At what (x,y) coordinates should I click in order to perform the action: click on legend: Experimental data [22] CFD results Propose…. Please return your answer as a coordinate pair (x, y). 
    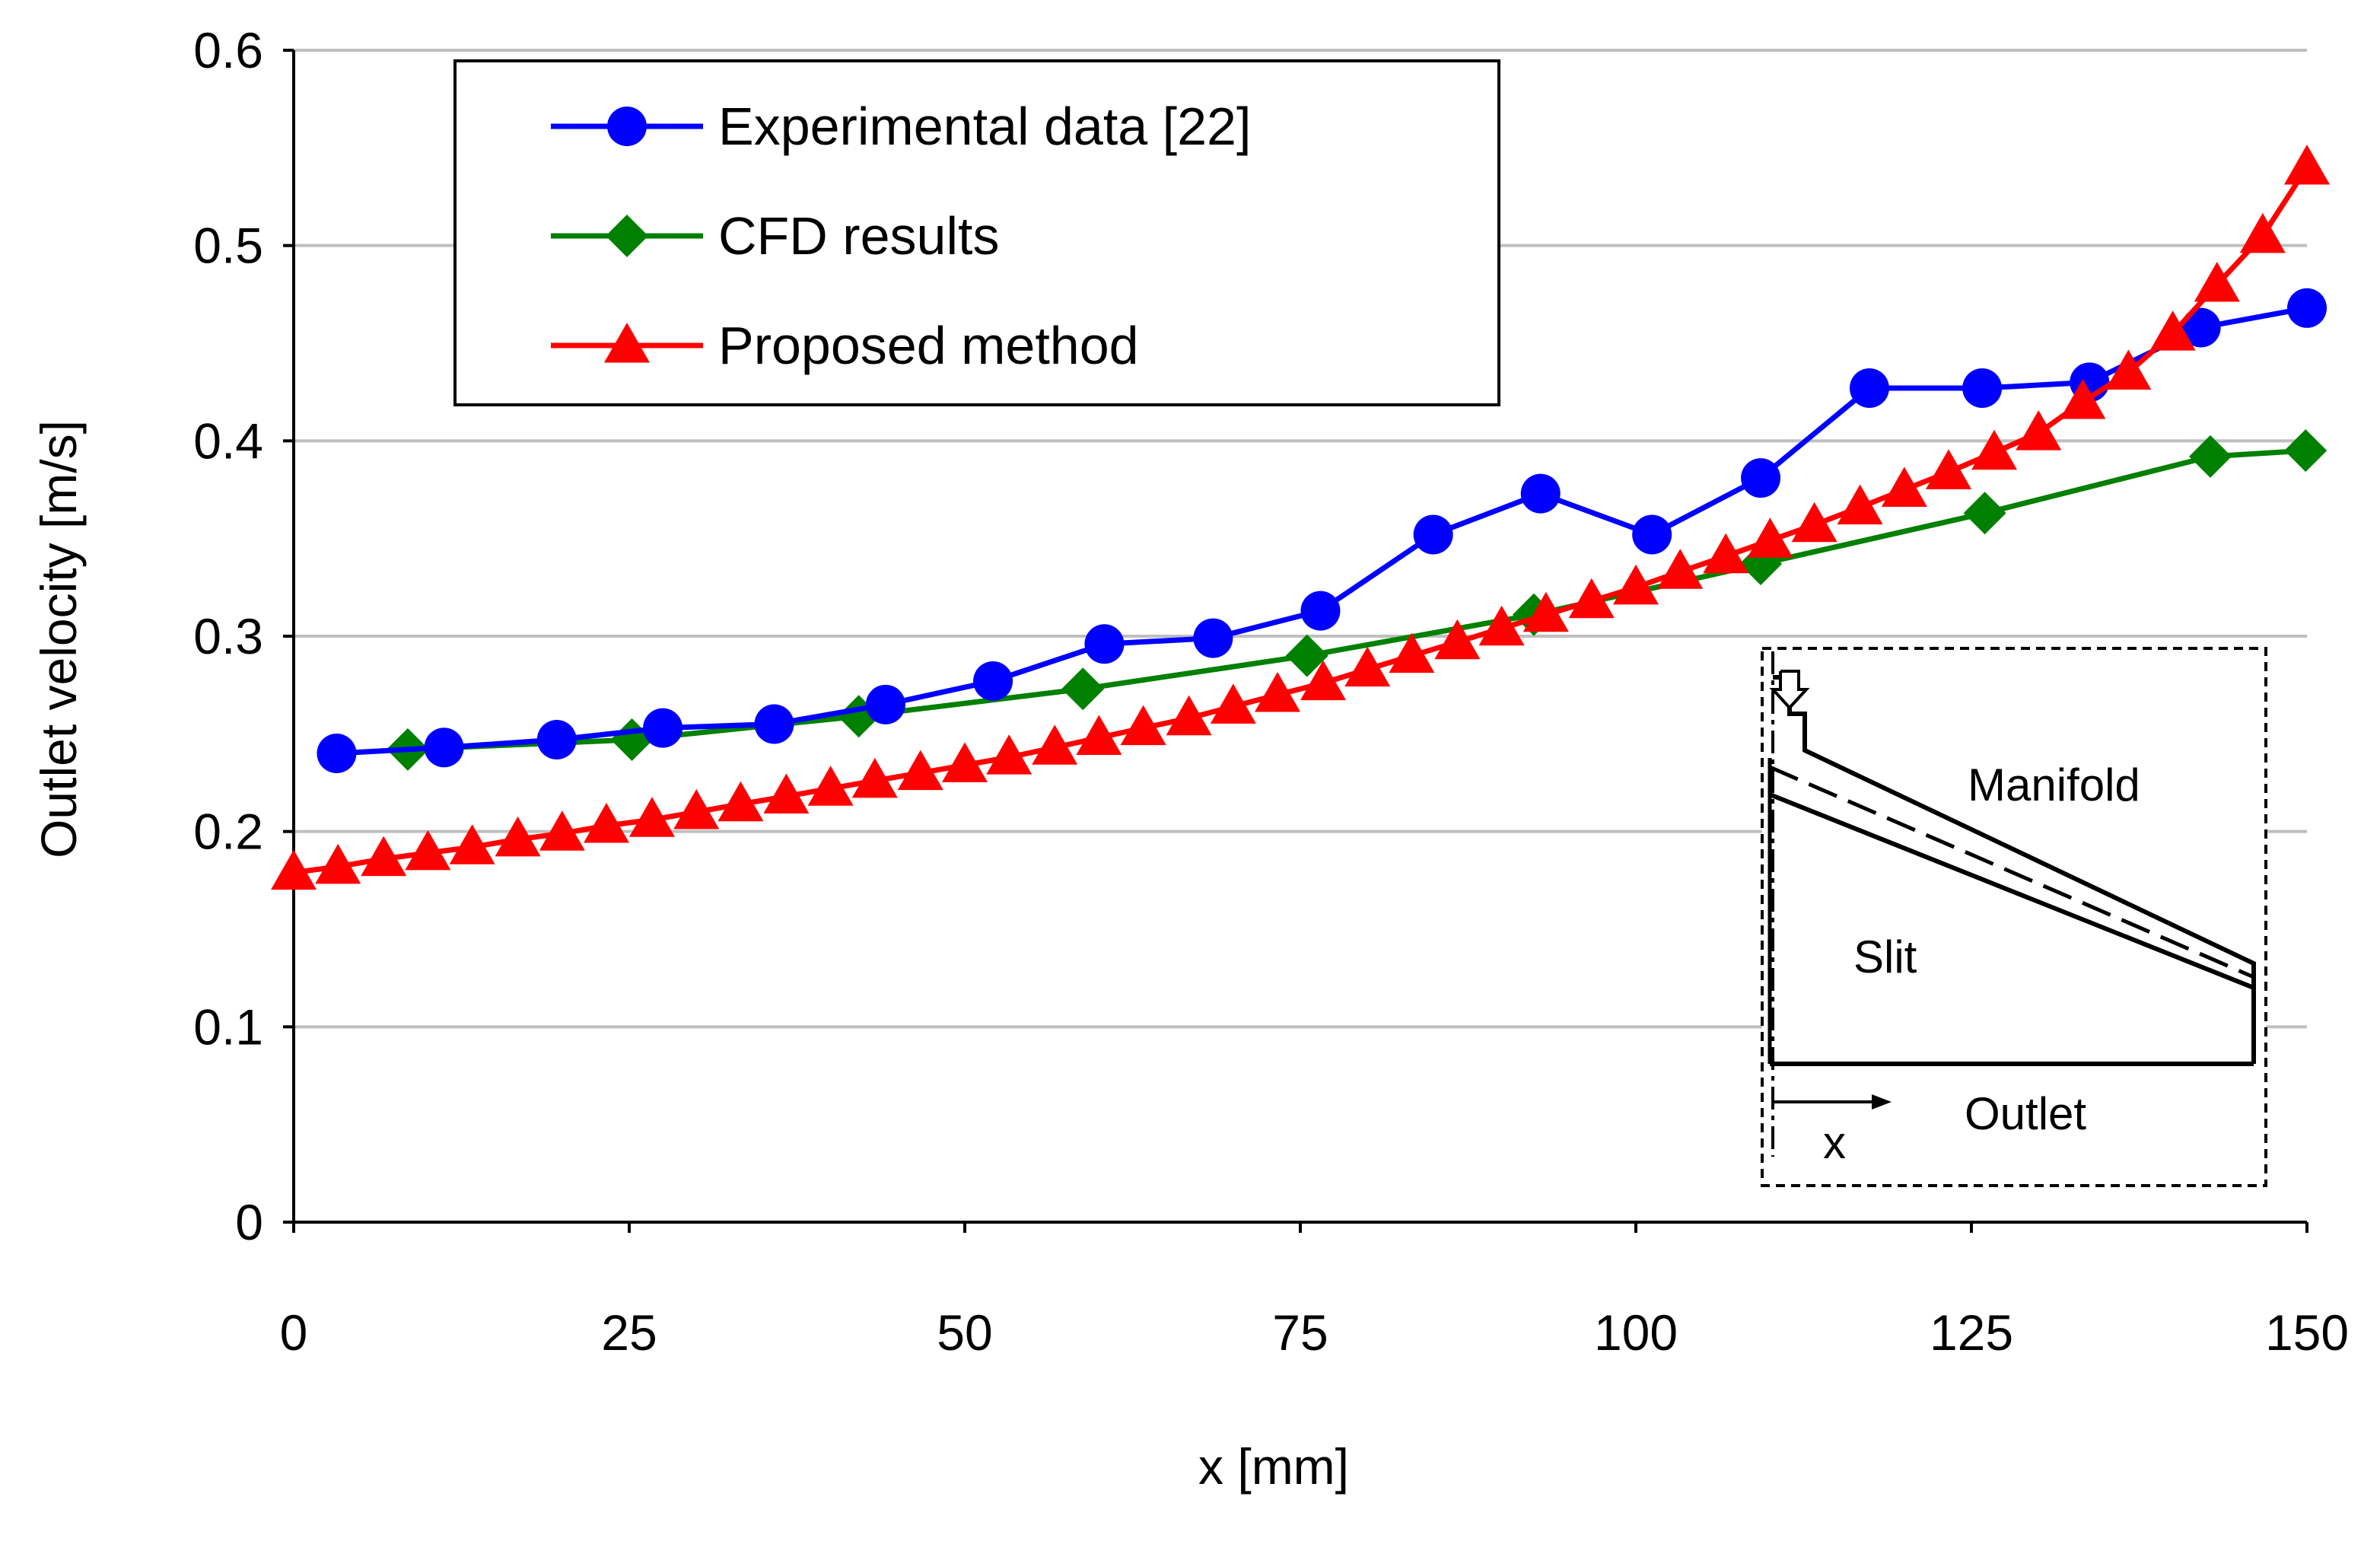
    Looking at the image, I should click on (977, 233).